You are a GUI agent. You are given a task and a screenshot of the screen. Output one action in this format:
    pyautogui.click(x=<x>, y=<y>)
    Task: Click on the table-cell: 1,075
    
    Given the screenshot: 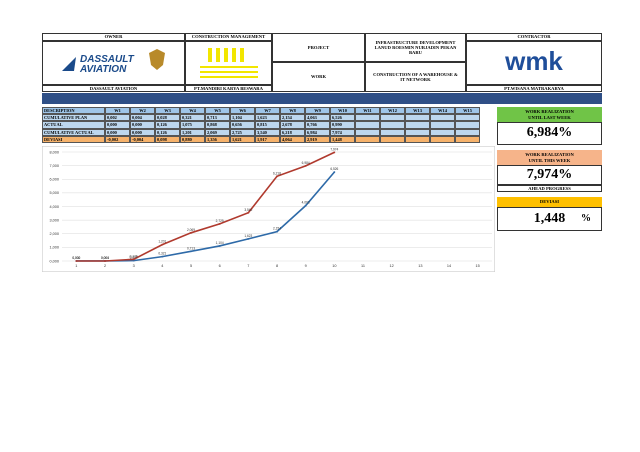 What is the action you would take?
    pyautogui.click(x=192, y=125)
    